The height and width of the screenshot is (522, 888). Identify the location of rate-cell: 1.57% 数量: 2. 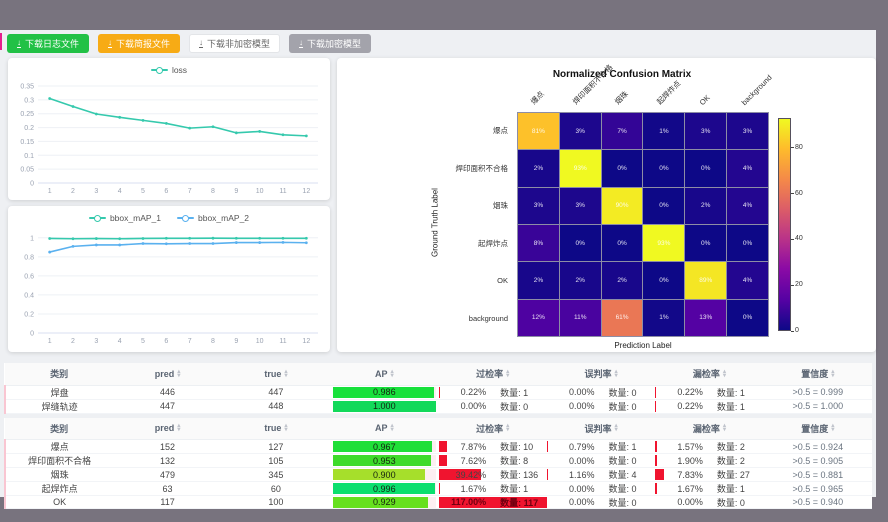
(709, 447).